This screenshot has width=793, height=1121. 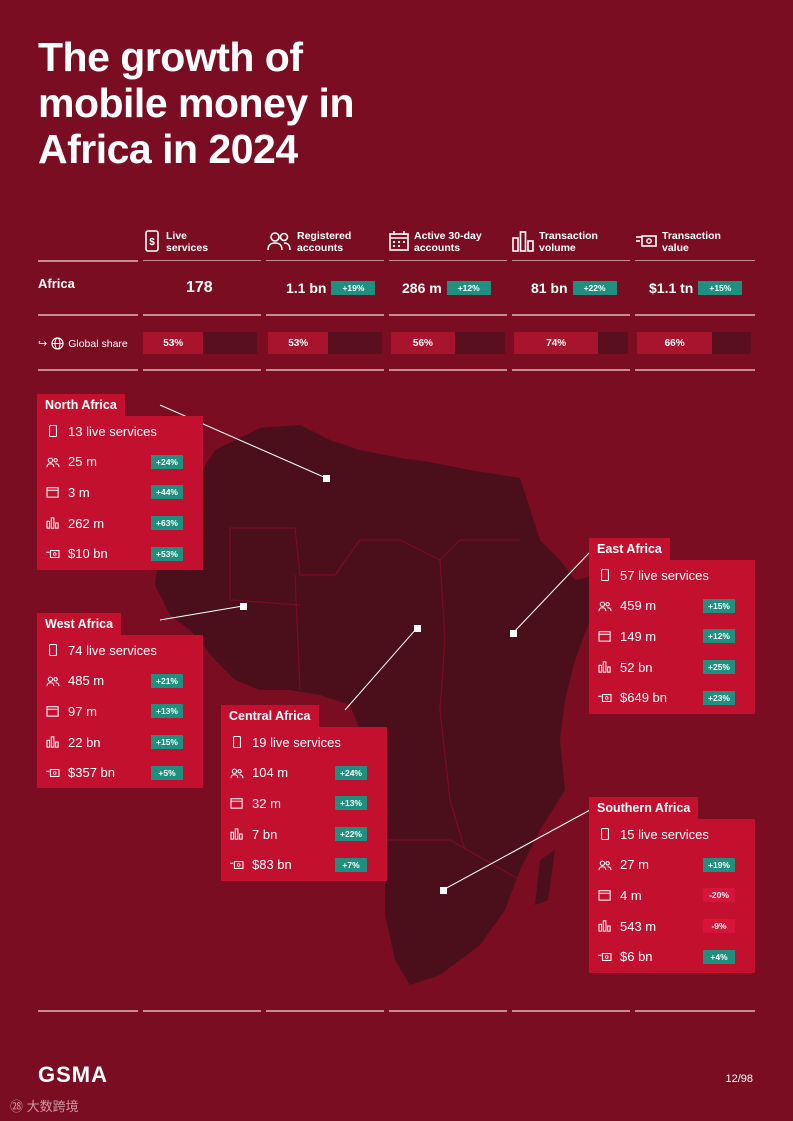 What do you see at coordinates (351, 772) in the screenshot?
I see `change-badge: +24%` at bounding box center [351, 772].